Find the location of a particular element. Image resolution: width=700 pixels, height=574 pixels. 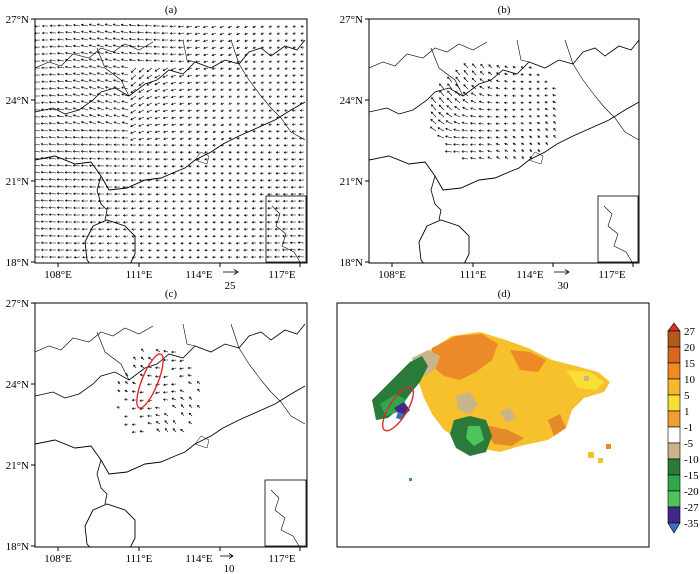

panel-b-ytick: 21°N is located at coordinates (351, 182).